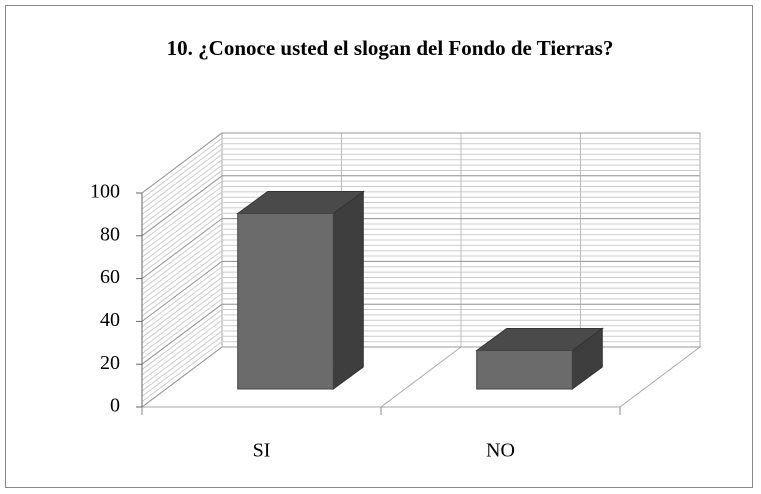  I want to click on bar-side, so click(348, 290).